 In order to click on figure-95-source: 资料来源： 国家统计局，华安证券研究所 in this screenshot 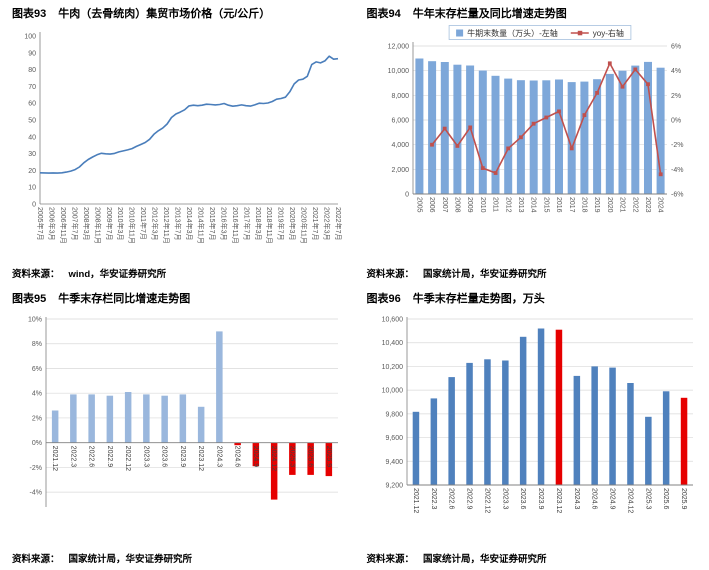, I will do `click(178, 558)`.